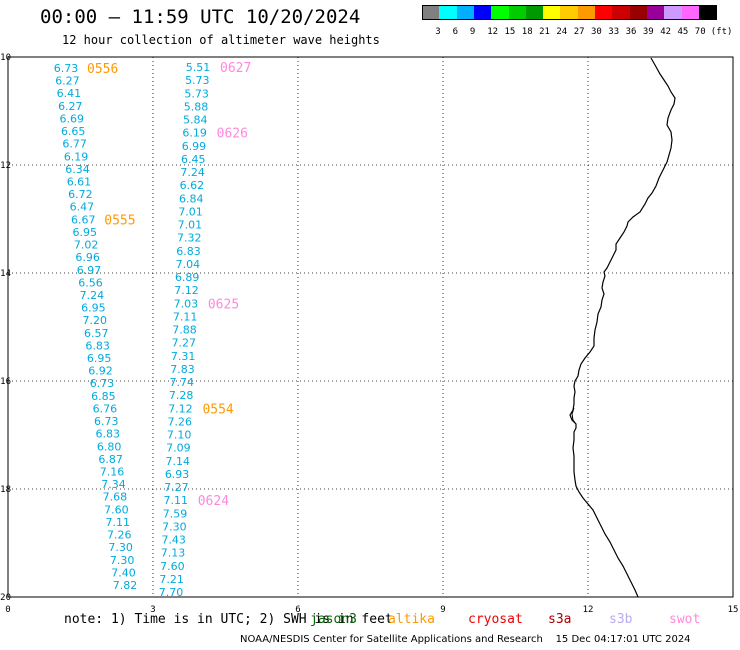 This screenshot has width=740, height=650. I want to click on legend-item-s3a: s3a, so click(560, 619).